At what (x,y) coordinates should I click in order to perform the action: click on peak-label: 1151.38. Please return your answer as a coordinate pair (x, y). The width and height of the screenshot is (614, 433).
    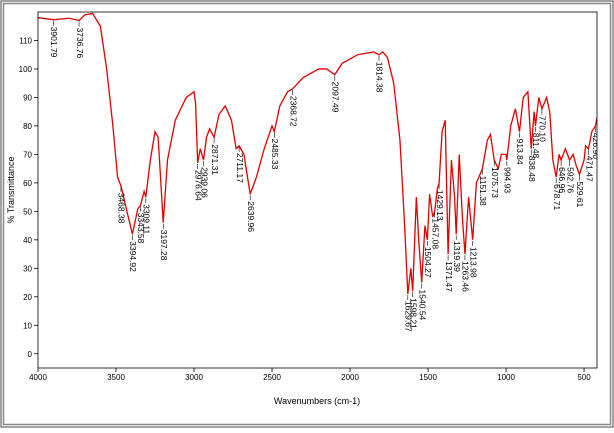
    Looking at the image, I should click on (483, 191).